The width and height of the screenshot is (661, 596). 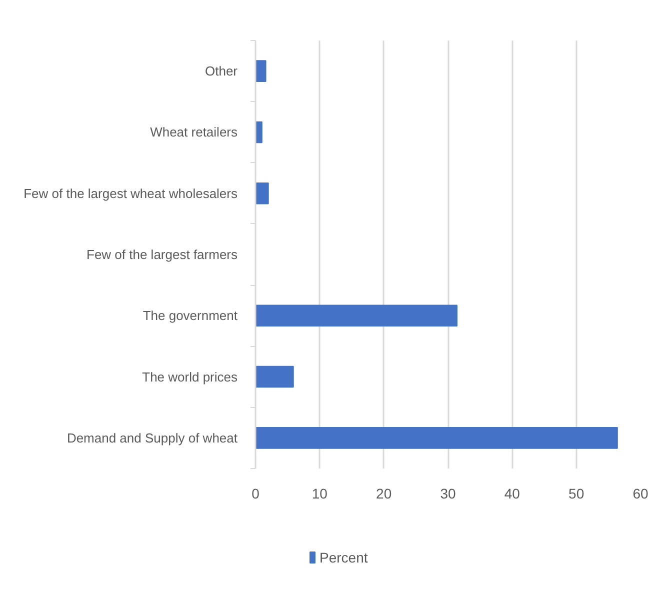 I want to click on y-tick-label: Few of the largest wheat wholesalers, so click(x=131, y=193).